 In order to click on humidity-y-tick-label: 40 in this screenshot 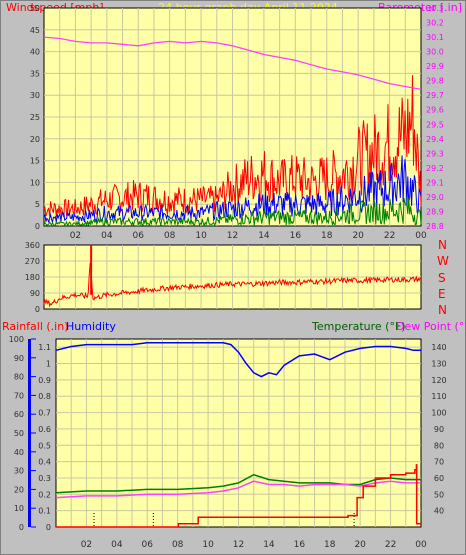, I will do `click(19, 452)`.